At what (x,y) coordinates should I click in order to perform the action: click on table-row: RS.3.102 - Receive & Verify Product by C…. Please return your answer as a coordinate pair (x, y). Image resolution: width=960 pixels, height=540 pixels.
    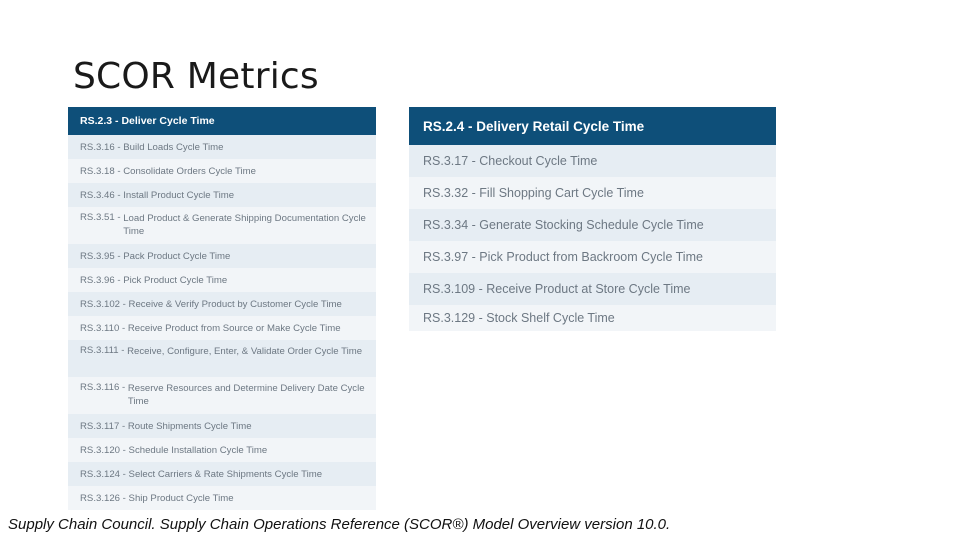
    Looking at the image, I should click on (222, 304).